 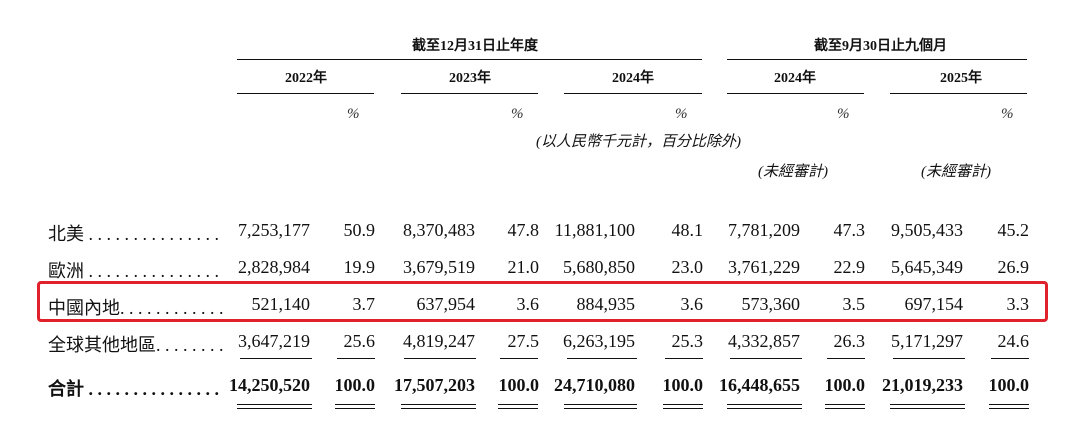 I want to click on table-cell: 24.6, so click(x=1013, y=341).